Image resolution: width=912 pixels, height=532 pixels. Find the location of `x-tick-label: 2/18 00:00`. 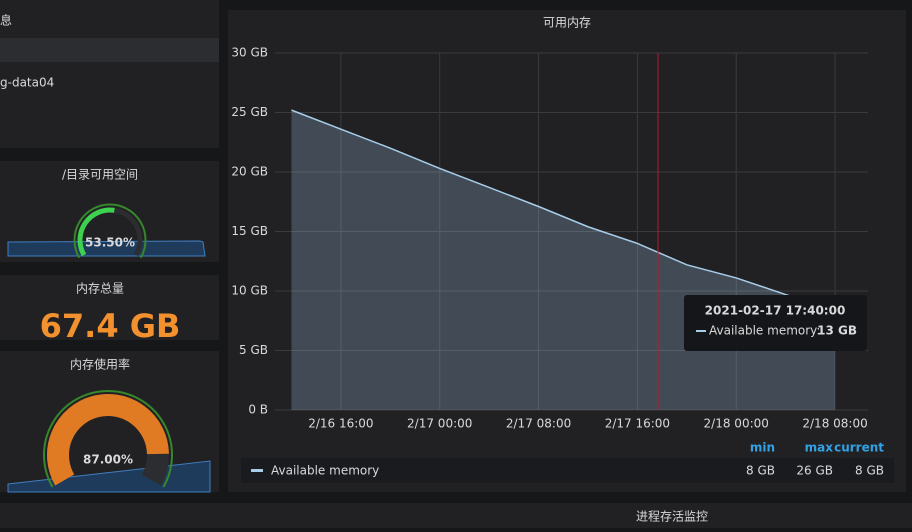

x-tick-label: 2/18 00:00 is located at coordinates (736, 424).